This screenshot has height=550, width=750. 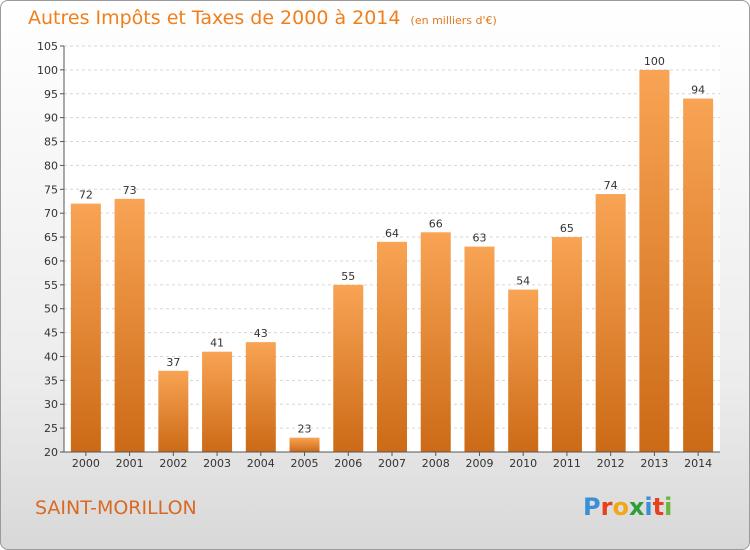 What do you see at coordinates (217, 463) in the screenshot?
I see `x-tick-label: 2003` at bounding box center [217, 463].